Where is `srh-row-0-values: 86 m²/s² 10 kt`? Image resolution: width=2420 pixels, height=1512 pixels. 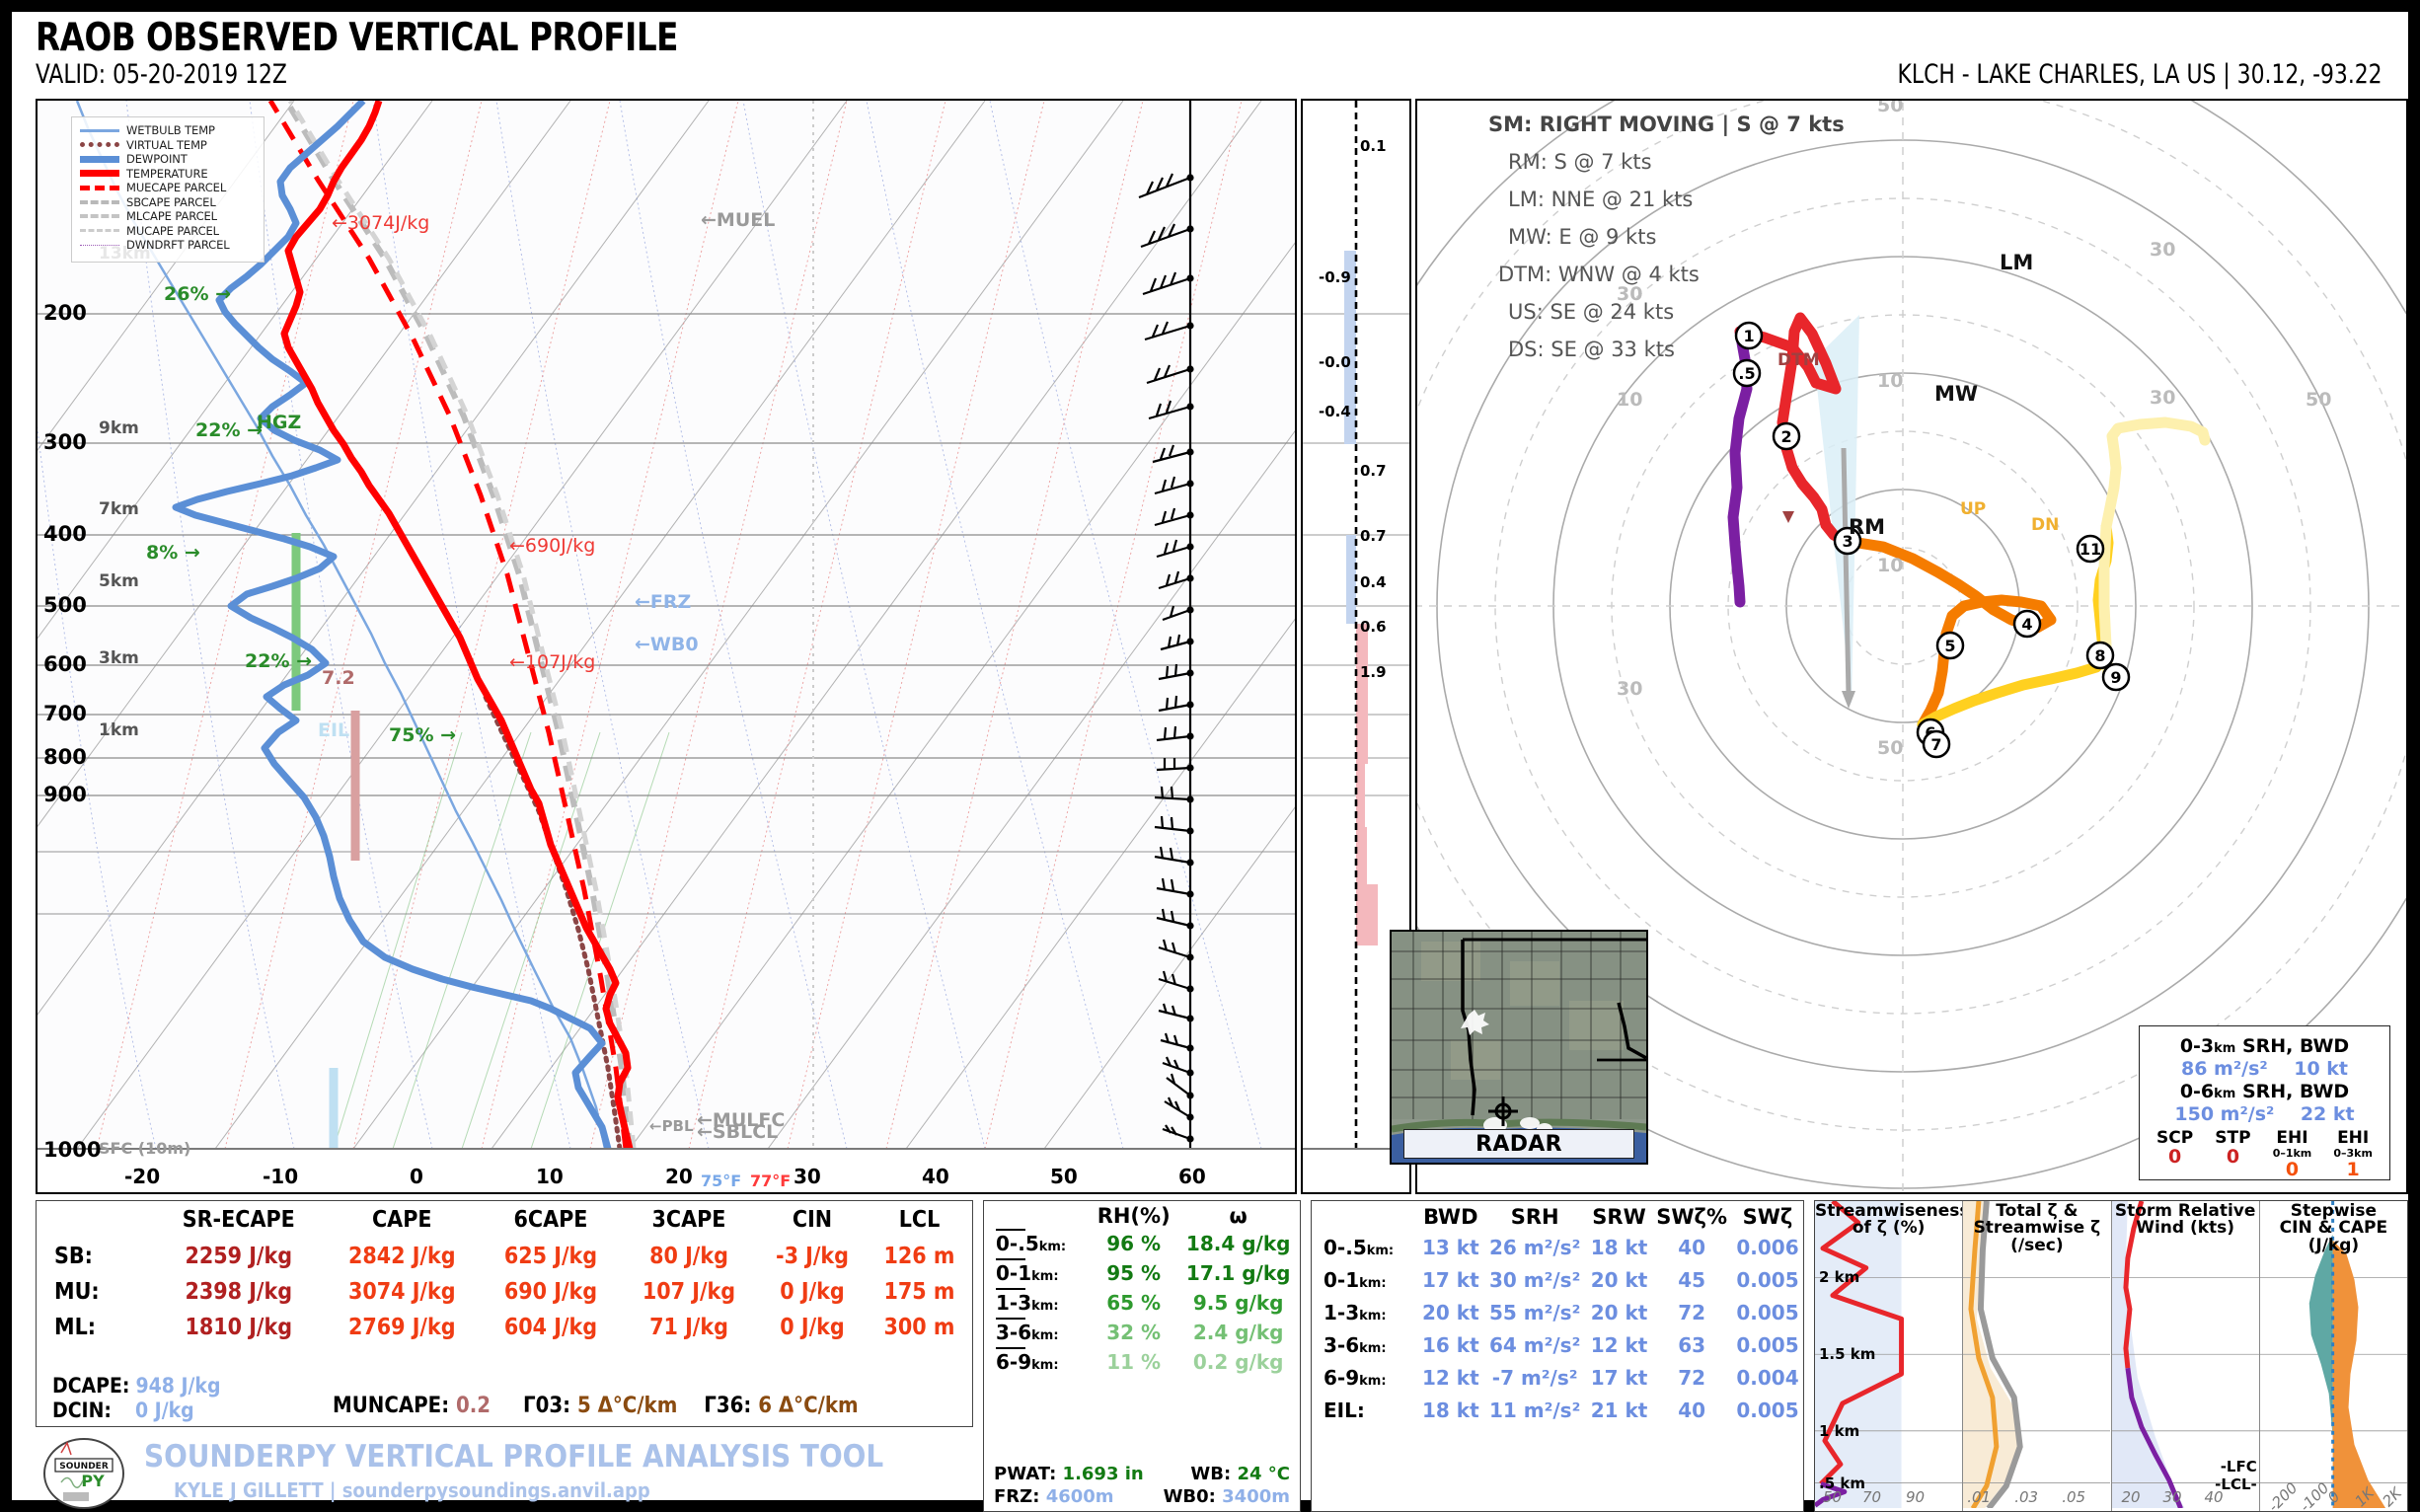 srh-row-0-values: 86 m²/s² 10 kt is located at coordinates (2264, 1069).